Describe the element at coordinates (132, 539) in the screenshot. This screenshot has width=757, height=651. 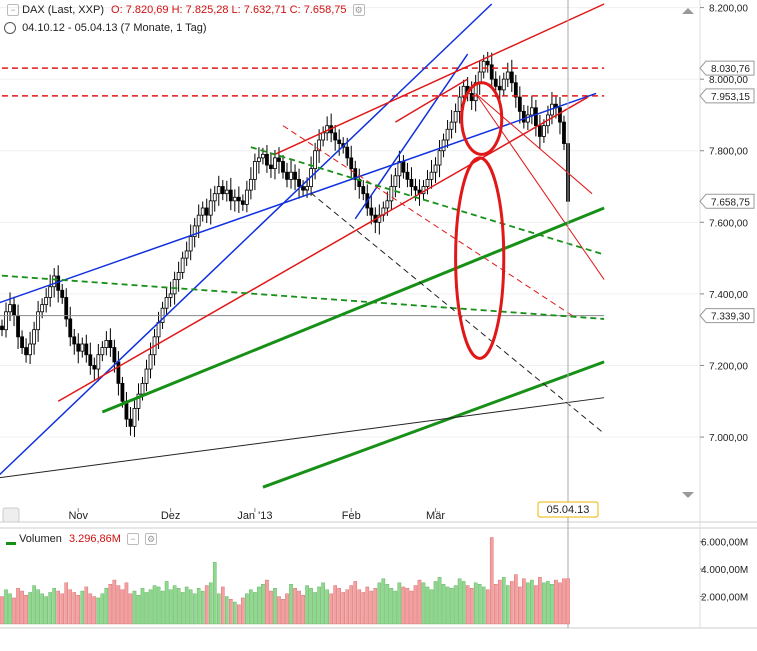
I see `volume-collapse-icon: −` at that location.